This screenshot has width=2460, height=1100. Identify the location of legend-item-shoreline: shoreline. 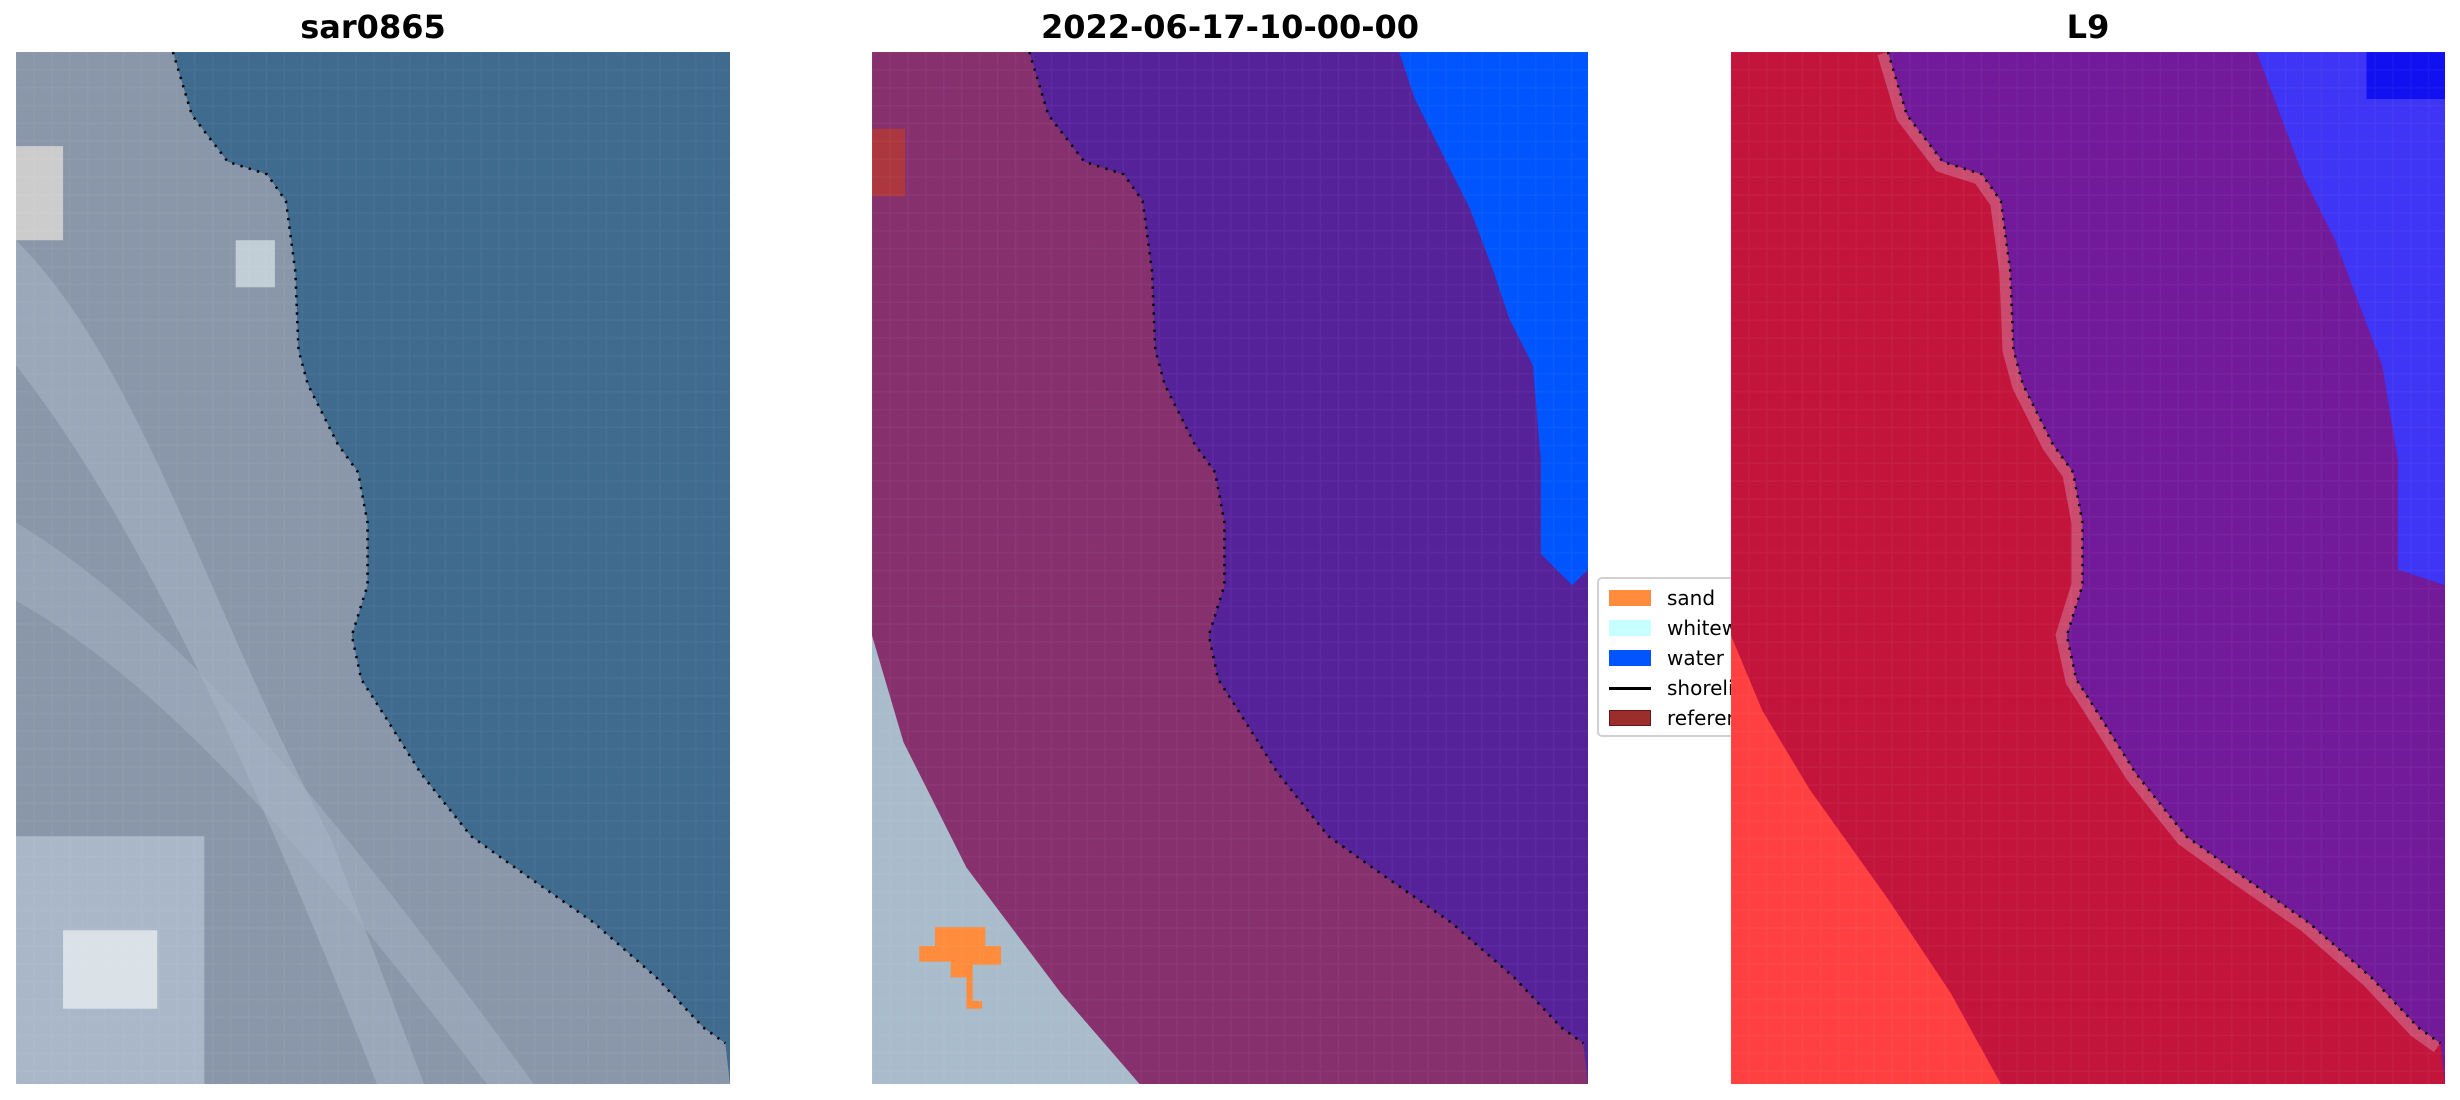
(1670, 688).